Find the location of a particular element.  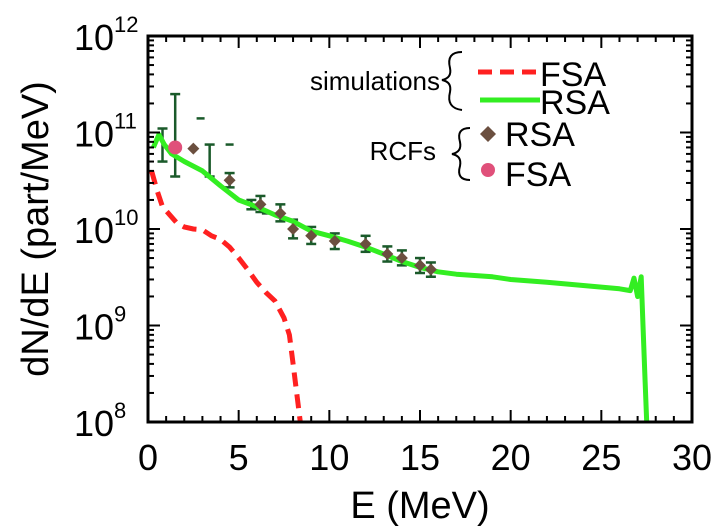

x-tick-label: 15 is located at coordinates (420, 457).